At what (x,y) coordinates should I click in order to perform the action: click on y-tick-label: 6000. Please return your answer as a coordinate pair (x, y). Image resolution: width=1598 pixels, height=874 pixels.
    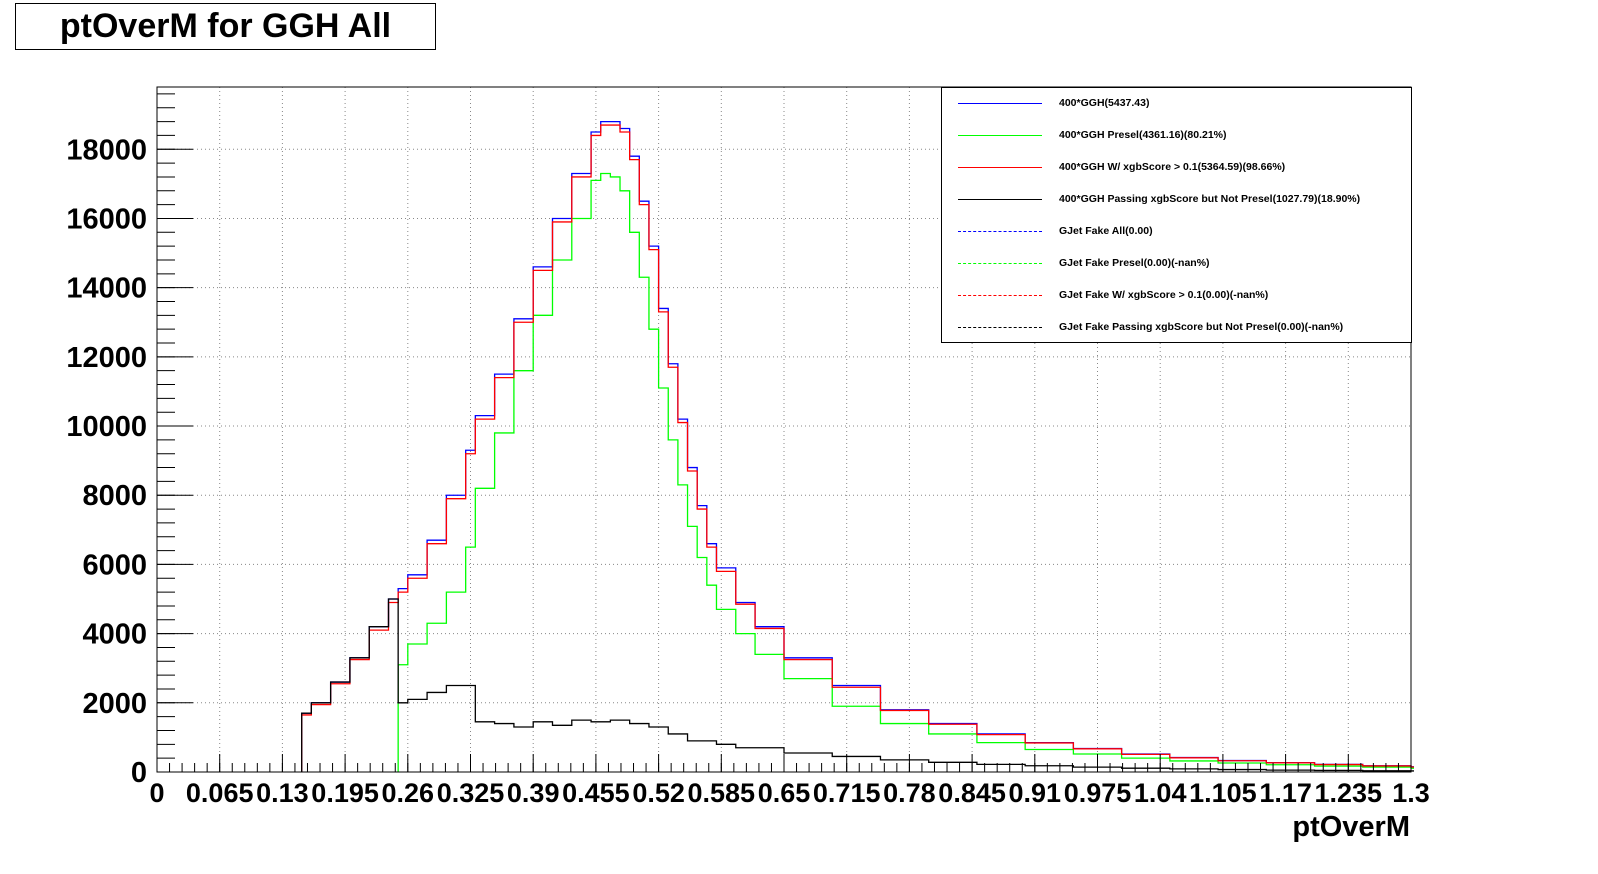
    Looking at the image, I should click on (114, 565).